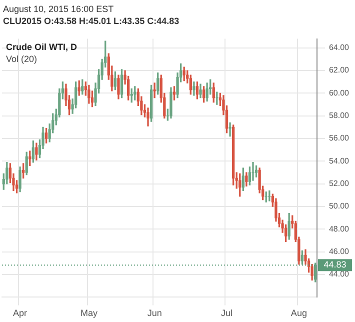  What do you see at coordinates (89, 313) in the screenshot?
I see `x-tick-label: May` at bounding box center [89, 313].